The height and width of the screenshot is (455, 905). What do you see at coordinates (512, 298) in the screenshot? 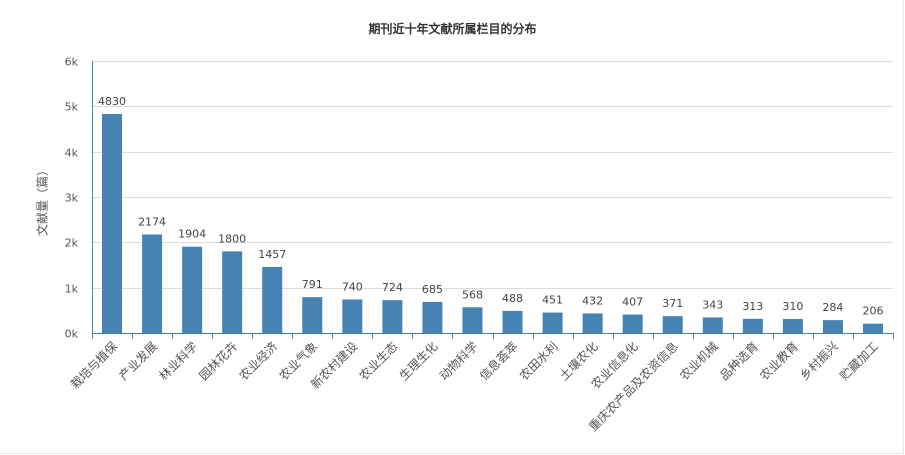
I see `data-label: 488` at bounding box center [512, 298].